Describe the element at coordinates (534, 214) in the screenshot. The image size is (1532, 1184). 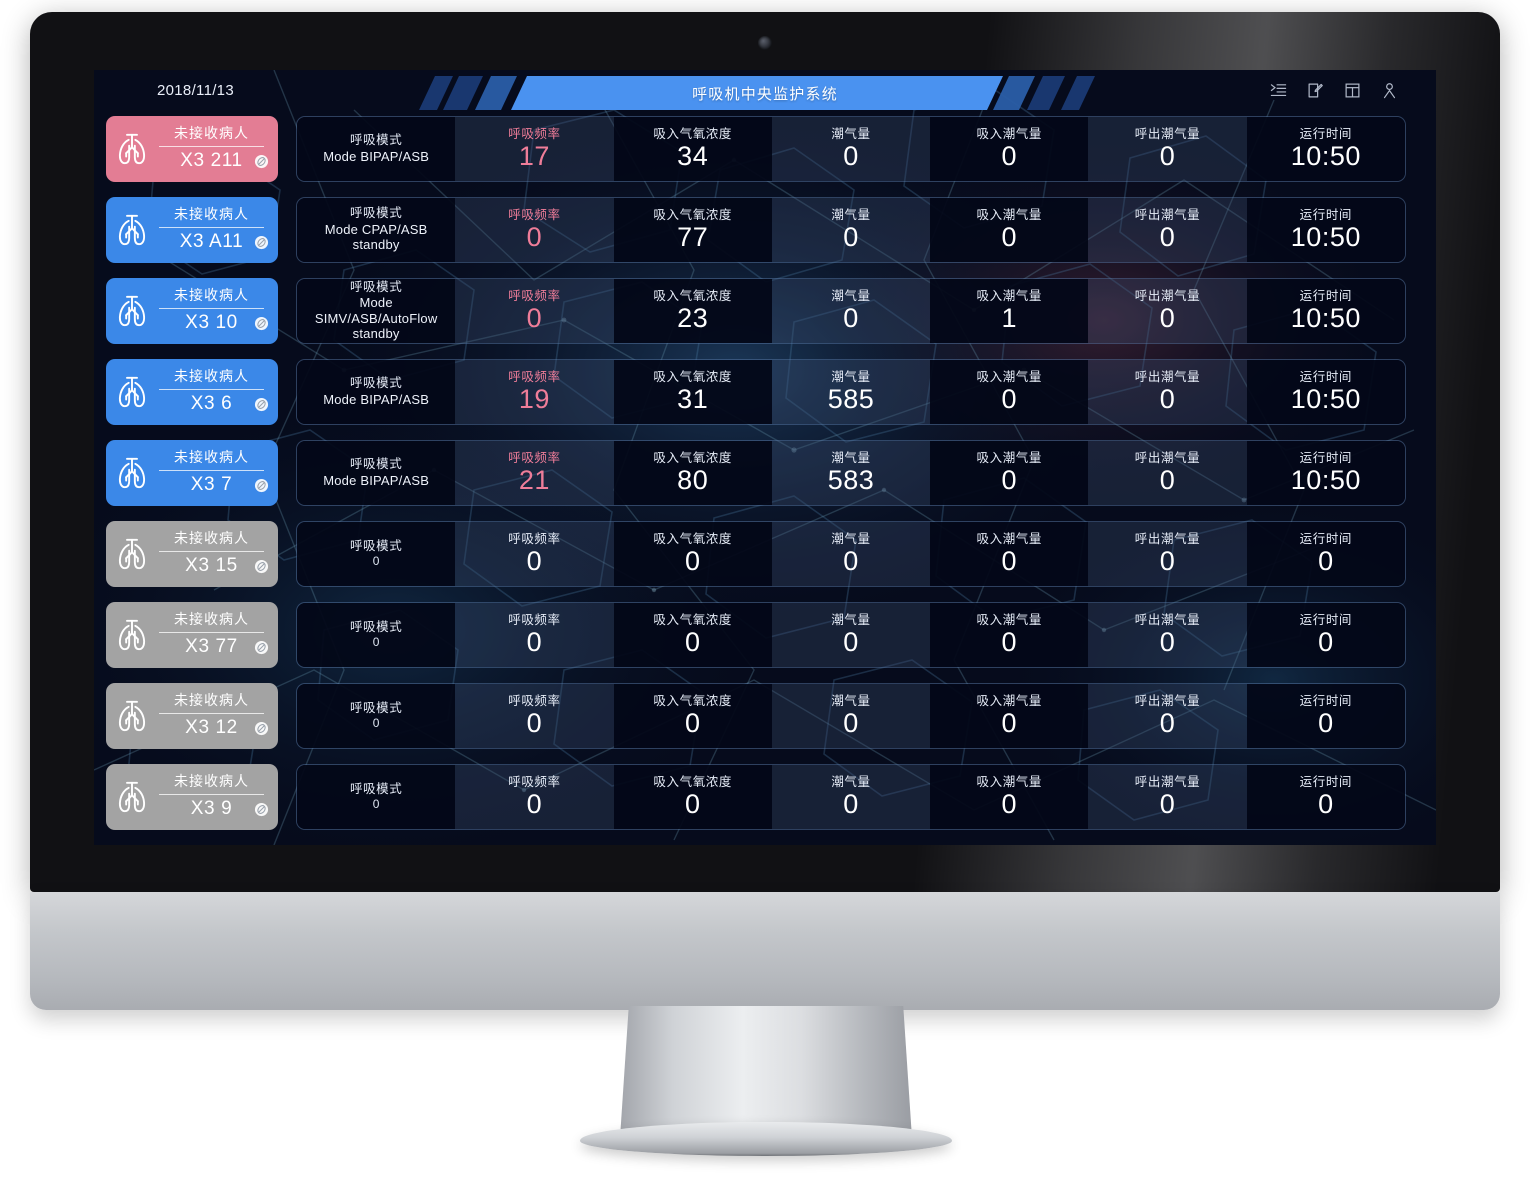
I see `metric-label-rate: 呼吸频率` at that location.